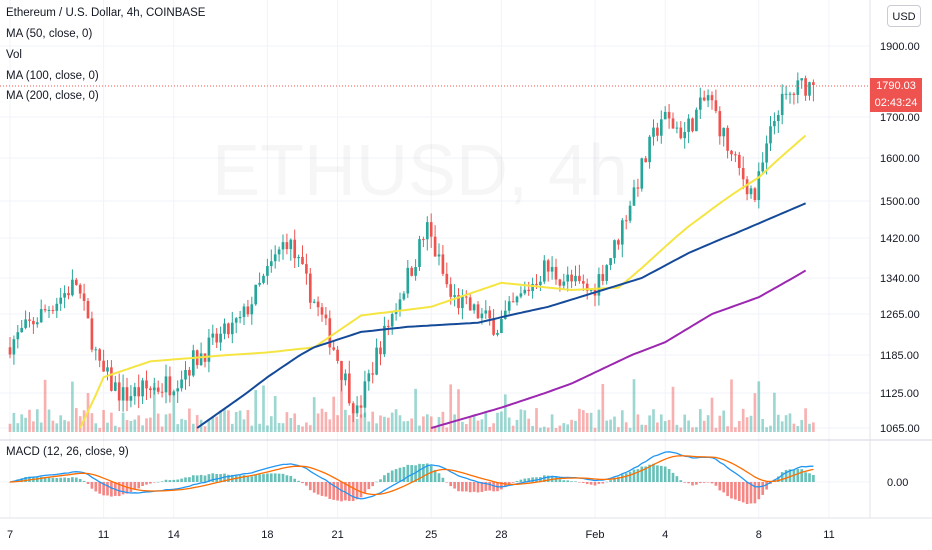  I want to click on time-axis: 7 11 14 18 21 25 28 Feb 4 8 11, so click(421, 535).